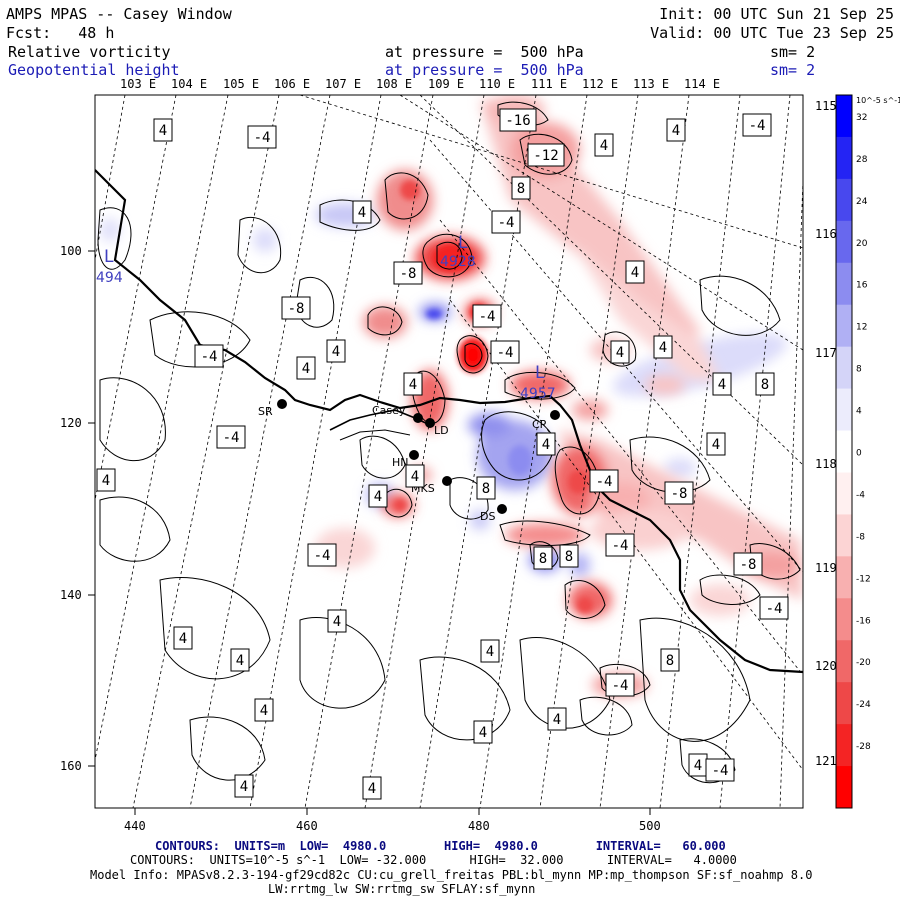 The width and height of the screenshot is (900, 900). What do you see at coordinates (479, 826) in the screenshot?
I see `x-tick-label: 480` at bounding box center [479, 826].